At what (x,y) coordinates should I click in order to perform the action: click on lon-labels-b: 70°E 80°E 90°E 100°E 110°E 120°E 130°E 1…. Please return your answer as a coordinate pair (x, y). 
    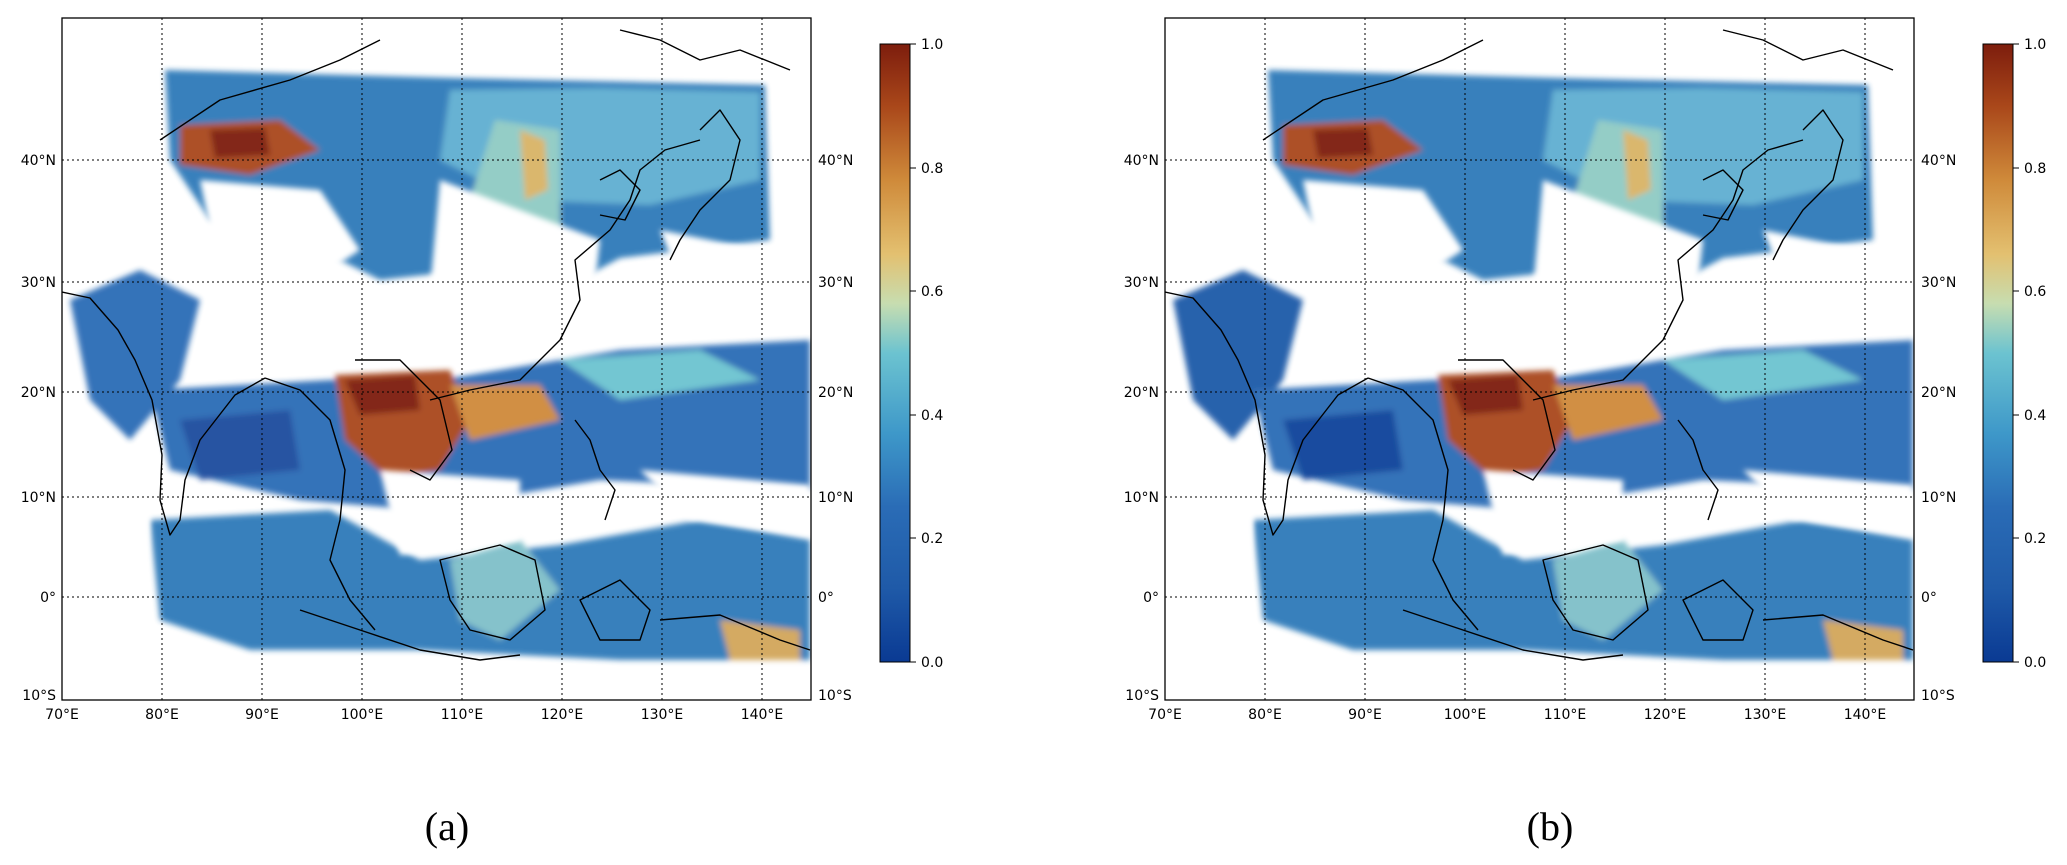
    Looking at the image, I should click on (1517, 715).